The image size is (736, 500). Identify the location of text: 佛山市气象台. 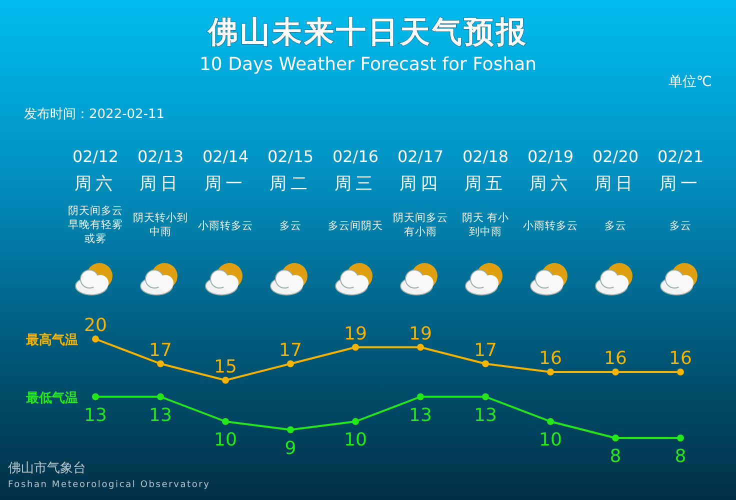
(47, 468).